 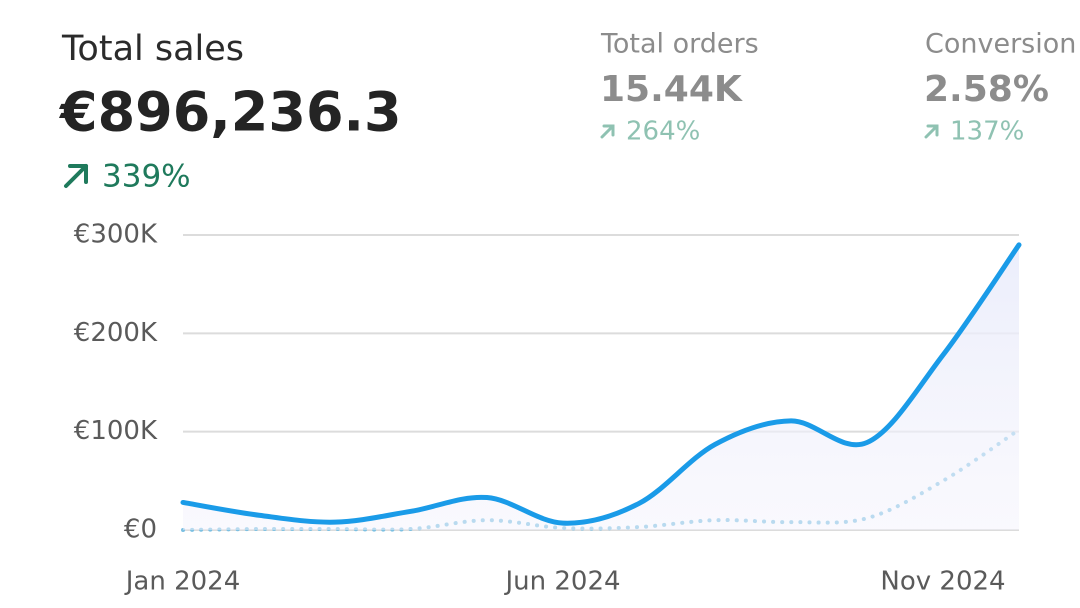 I want to click on x-tick-label: Jan 2024, so click(x=182, y=582).